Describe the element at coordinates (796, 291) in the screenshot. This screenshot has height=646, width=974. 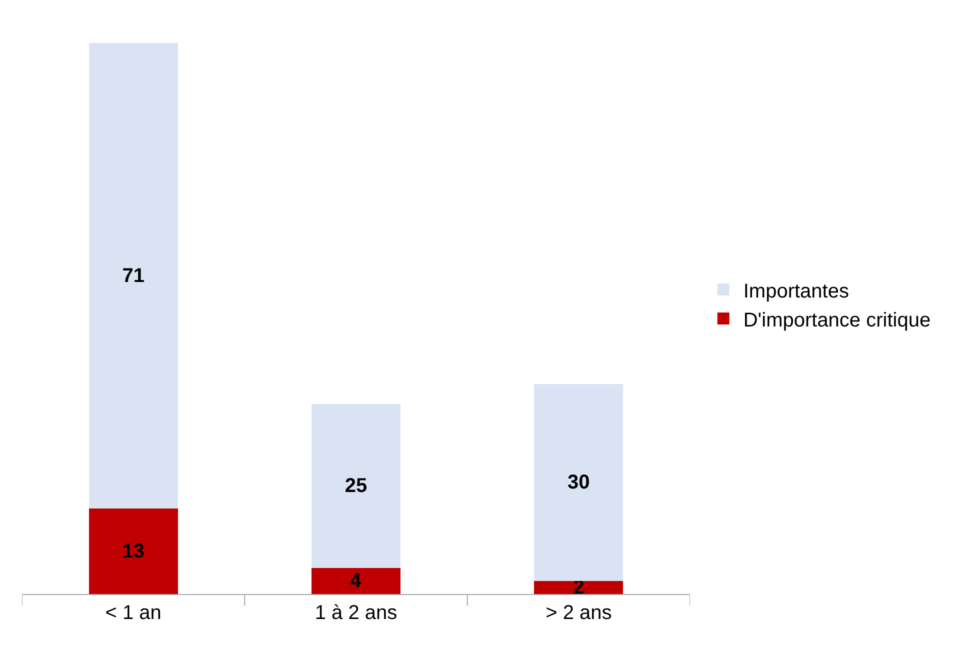
I see `legend-label: Importantes` at that location.